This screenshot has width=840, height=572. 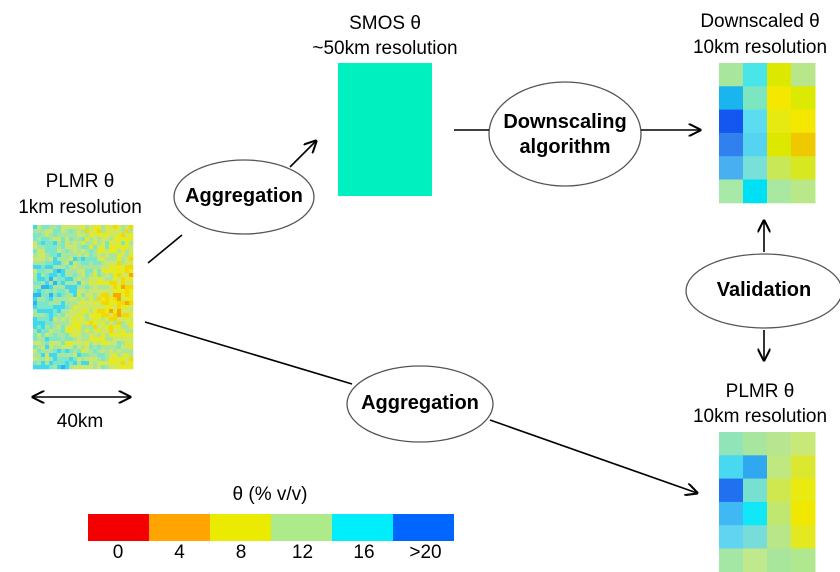 What do you see at coordinates (83, 297) in the screenshot?
I see `plmr-1km-soil-moisture-map` at bounding box center [83, 297].